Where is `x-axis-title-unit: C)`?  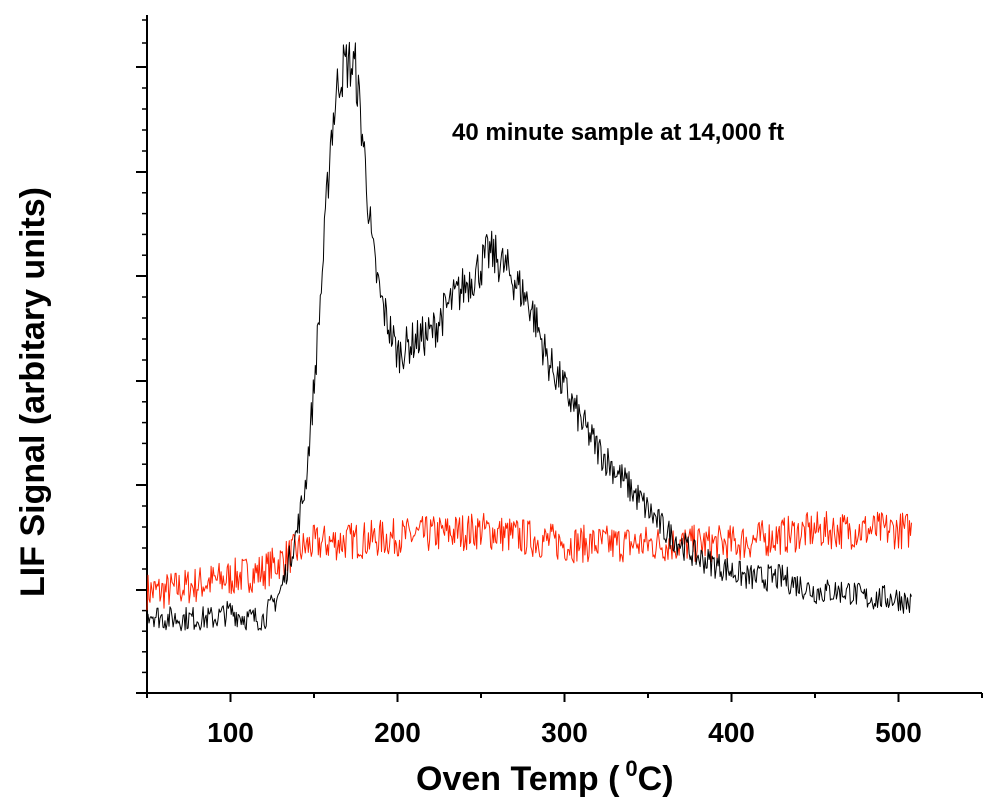 x-axis-title-unit: C) is located at coordinates (656, 779).